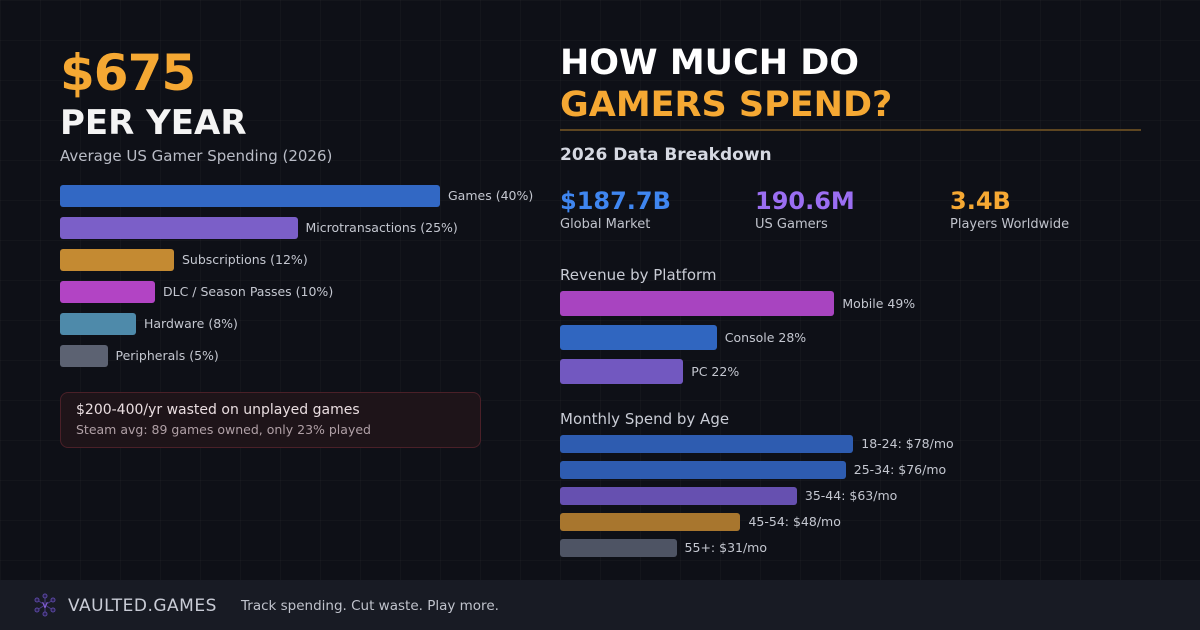 This screenshot has width=1200, height=630. I want to click on spending-label: Subscriptions (12%), so click(245, 259).